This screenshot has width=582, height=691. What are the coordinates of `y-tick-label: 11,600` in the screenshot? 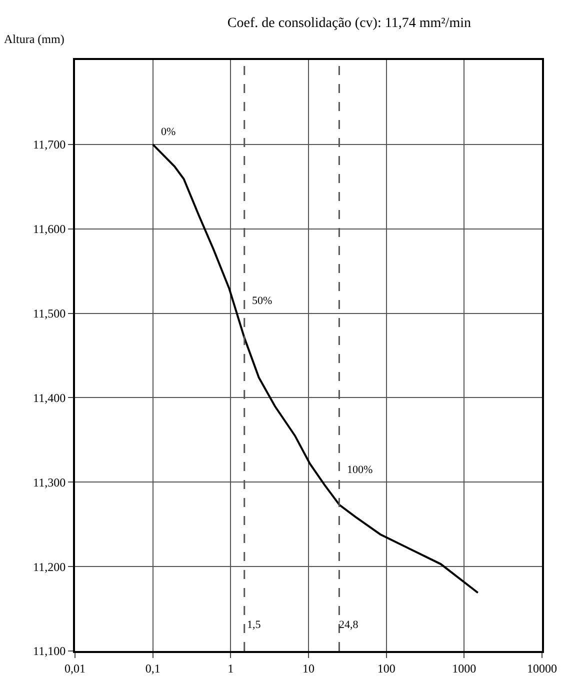 It's located at (49, 229).